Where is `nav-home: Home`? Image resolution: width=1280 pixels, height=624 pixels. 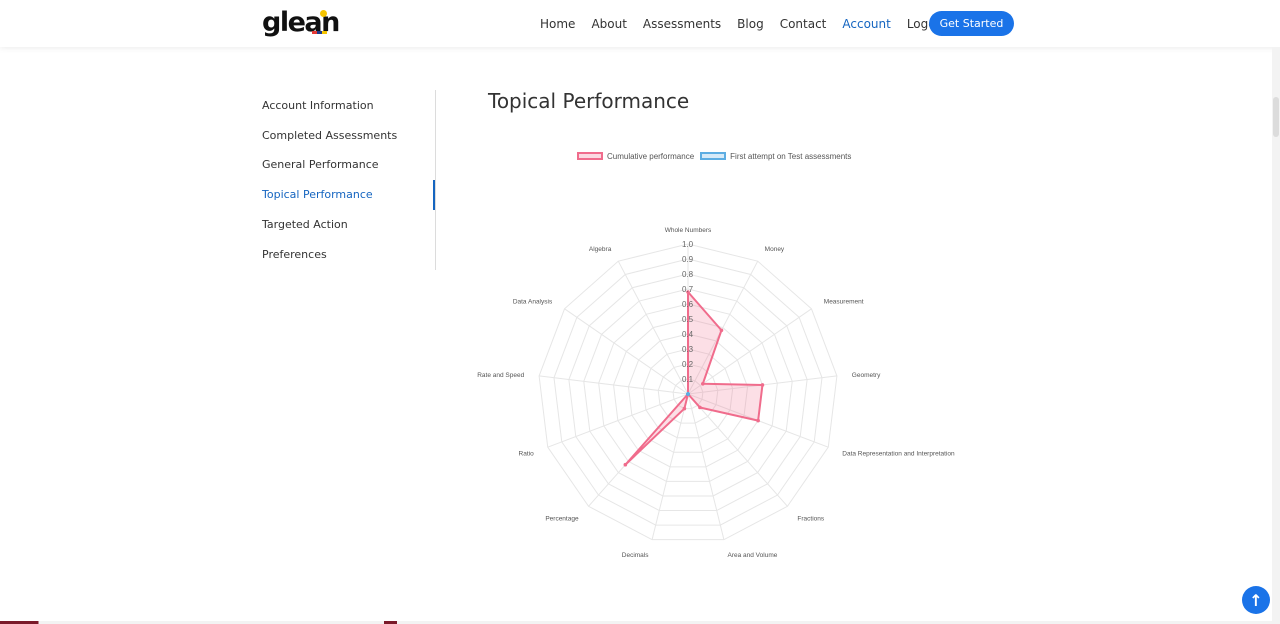 nav-home: Home is located at coordinates (558, 23).